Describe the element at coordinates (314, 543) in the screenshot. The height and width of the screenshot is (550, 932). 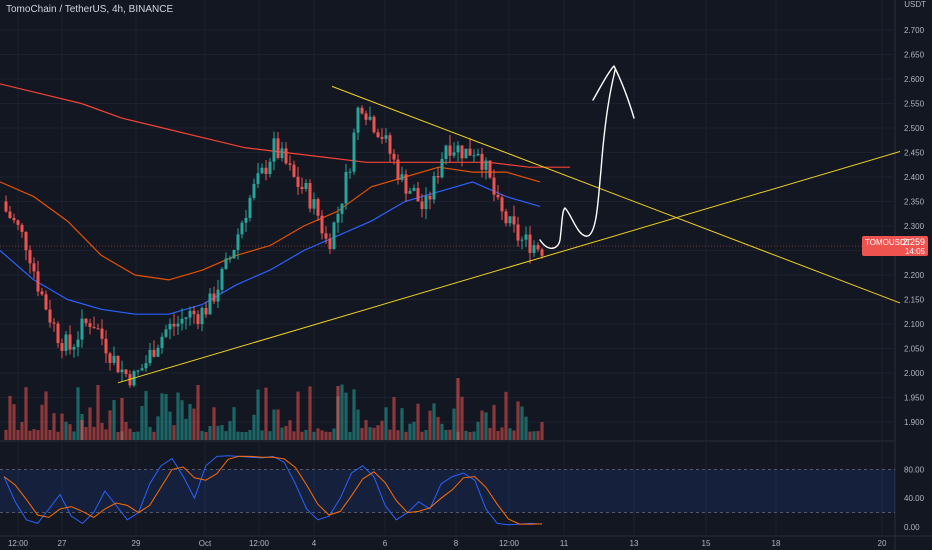
I see `time-tick-label: 4` at that location.